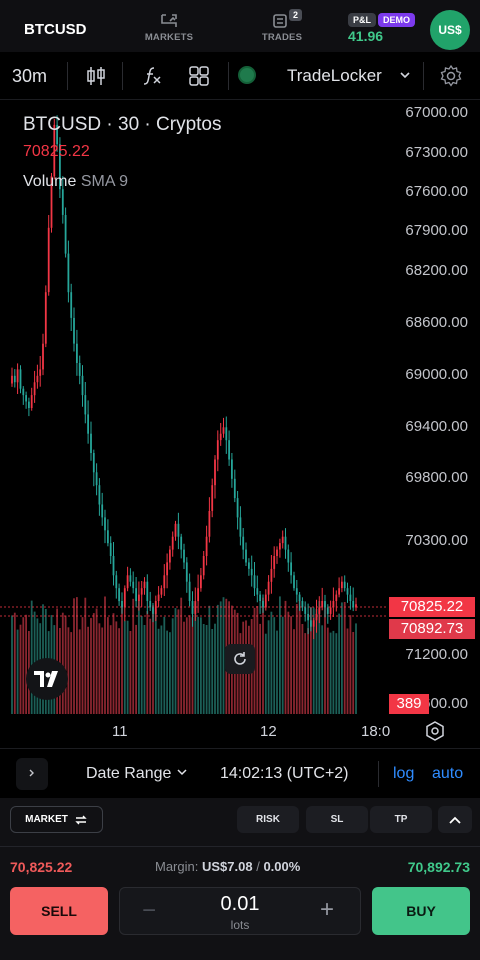 This screenshot has width=480, height=960. I want to click on time-axis-label: 12, so click(268, 731).